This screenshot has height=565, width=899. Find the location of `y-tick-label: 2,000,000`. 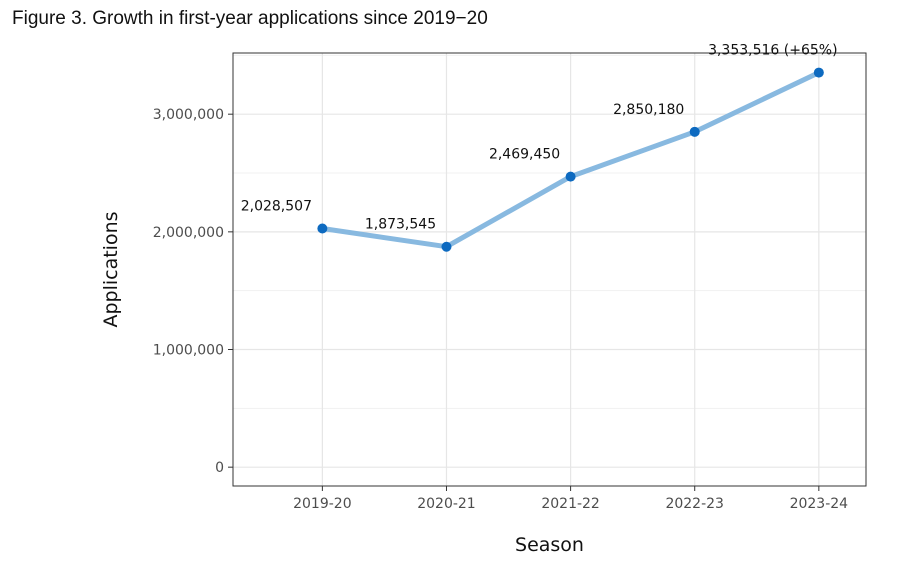

y-tick-label: 2,000,000 is located at coordinates (188, 233).